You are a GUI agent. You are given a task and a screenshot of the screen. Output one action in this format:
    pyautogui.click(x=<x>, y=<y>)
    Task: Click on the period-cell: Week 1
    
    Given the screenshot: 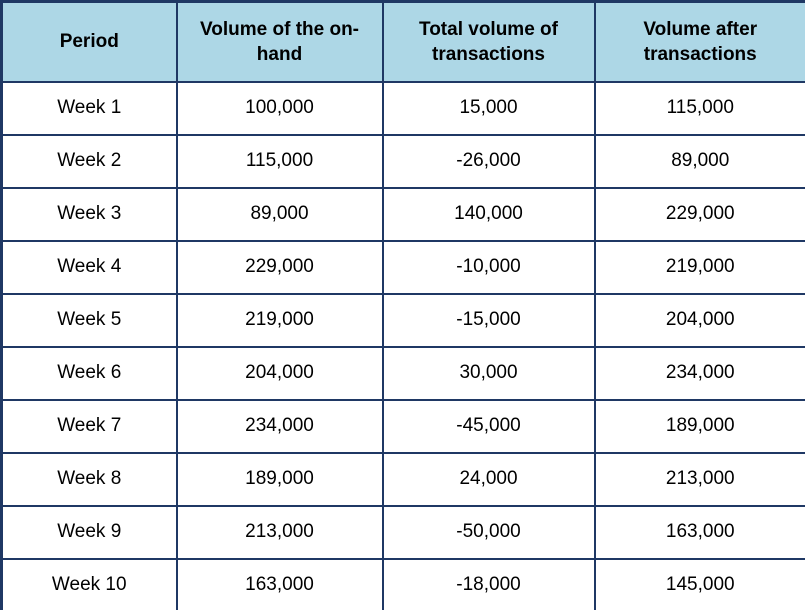 What is the action you would take?
    pyautogui.click(x=89, y=108)
    